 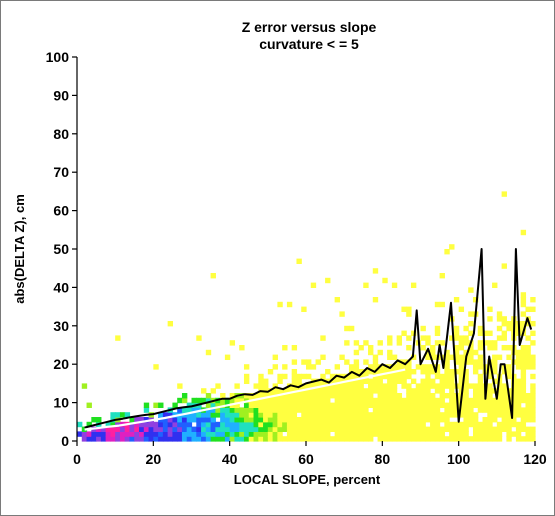 What do you see at coordinates (61, 249) in the screenshot?
I see `y-ticks: 0 10 20 30 40 50 60 70 80 90 100` at bounding box center [61, 249].